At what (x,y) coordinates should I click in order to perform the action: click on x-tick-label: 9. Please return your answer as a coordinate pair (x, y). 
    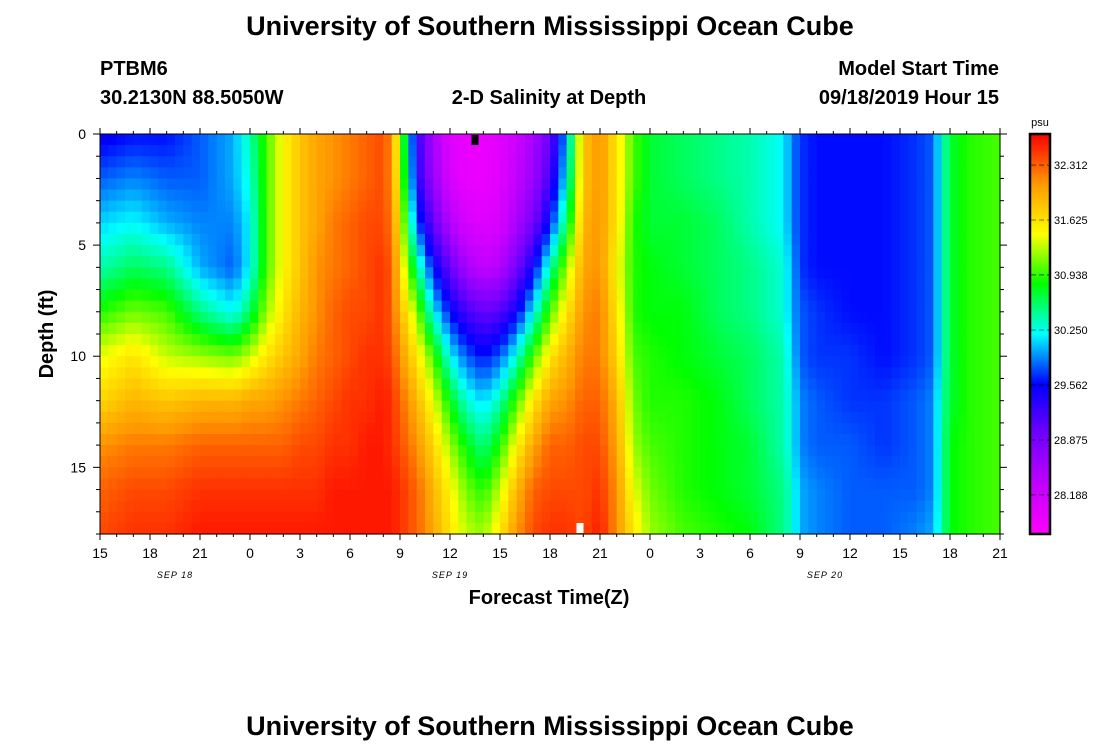
    Looking at the image, I should click on (800, 553).